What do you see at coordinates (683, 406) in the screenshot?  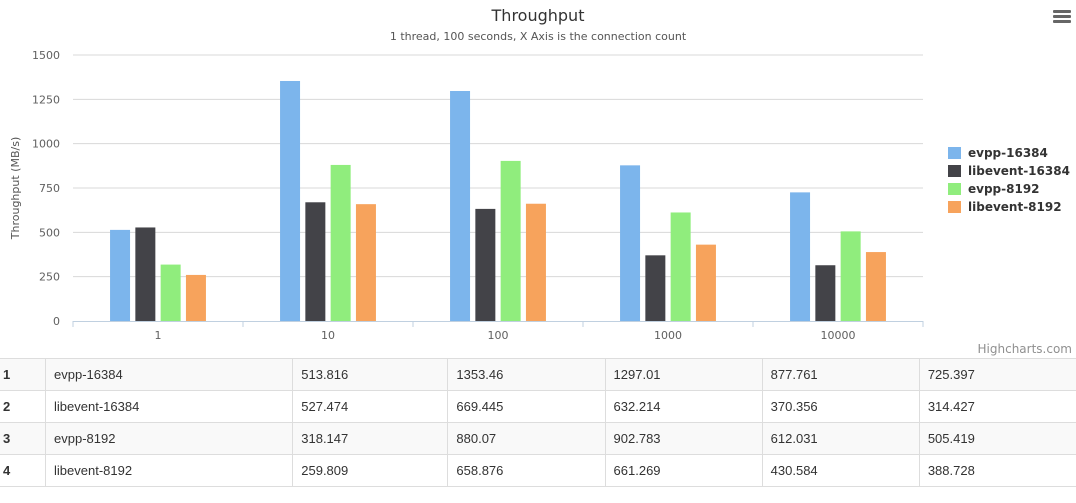 I see `row-value: 632.214` at bounding box center [683, 406].